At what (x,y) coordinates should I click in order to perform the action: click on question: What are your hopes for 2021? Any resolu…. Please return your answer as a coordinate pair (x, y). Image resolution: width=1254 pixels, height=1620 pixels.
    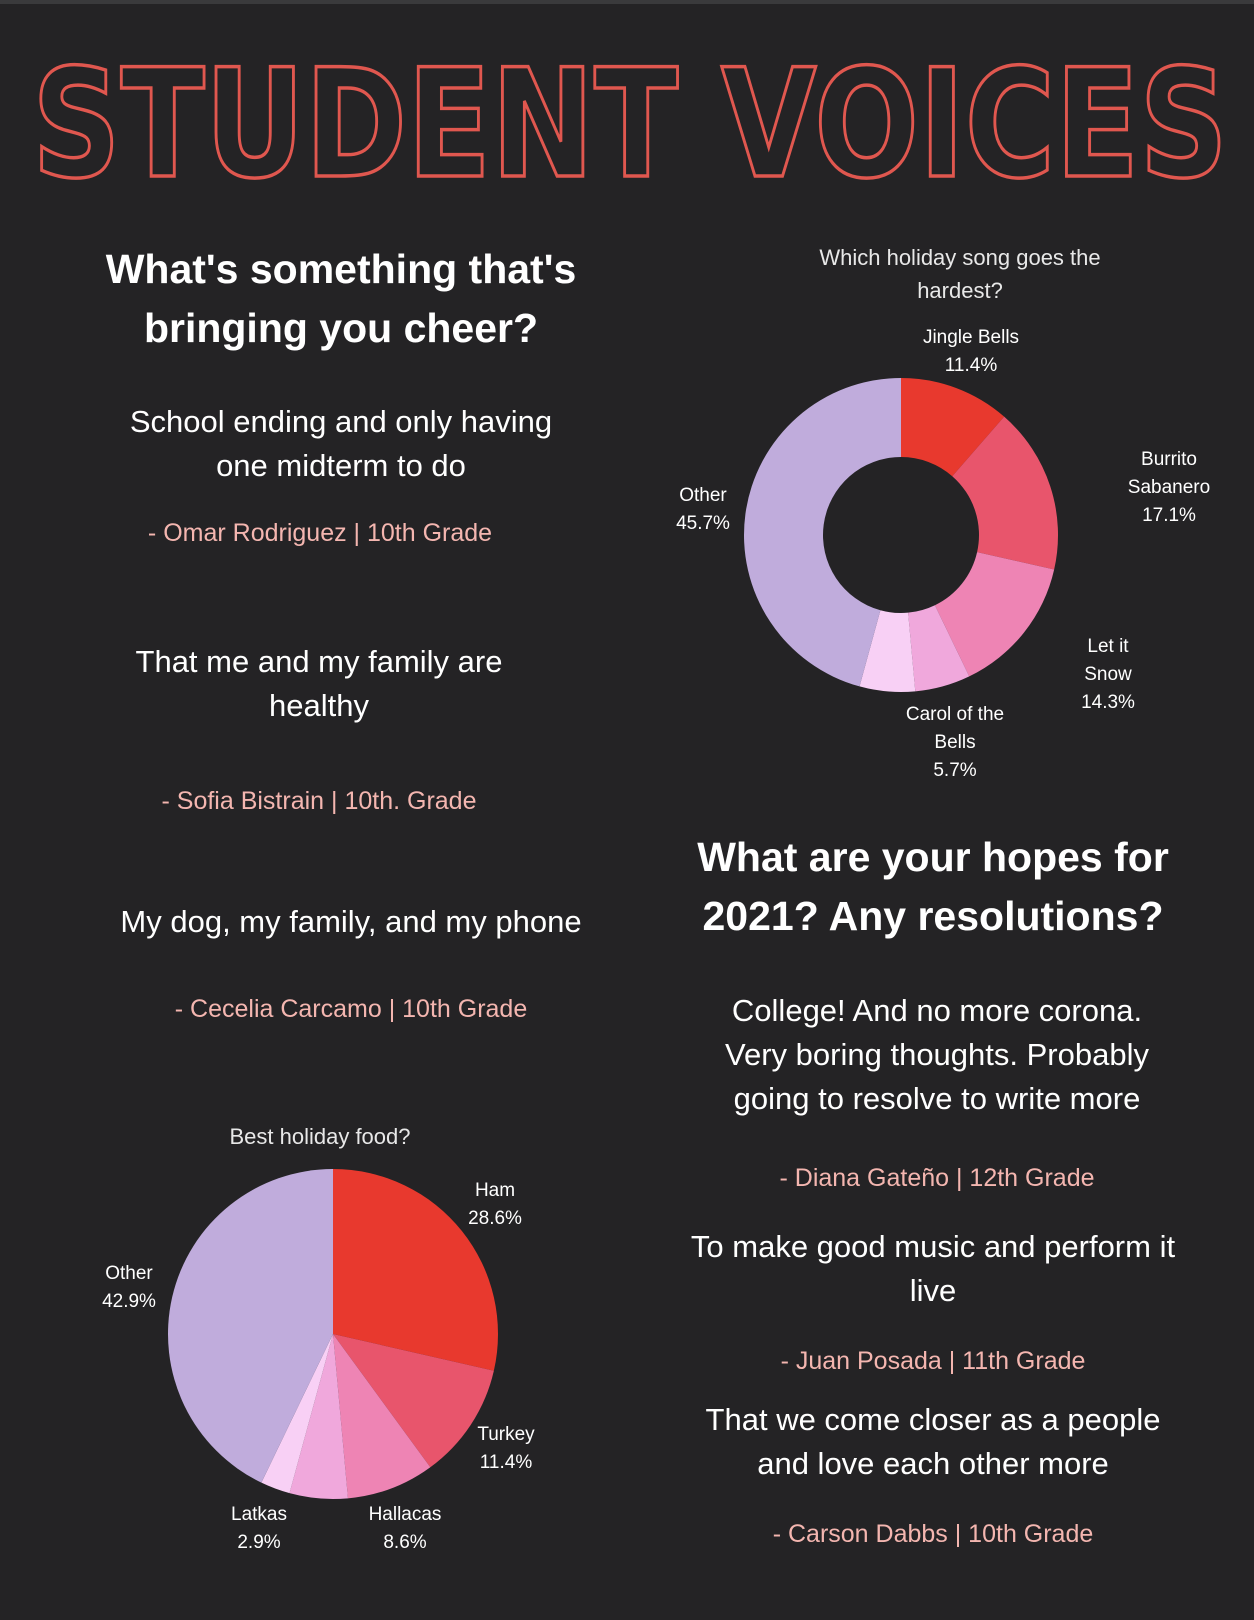
    Looking at the image, I should click on (933, 886).